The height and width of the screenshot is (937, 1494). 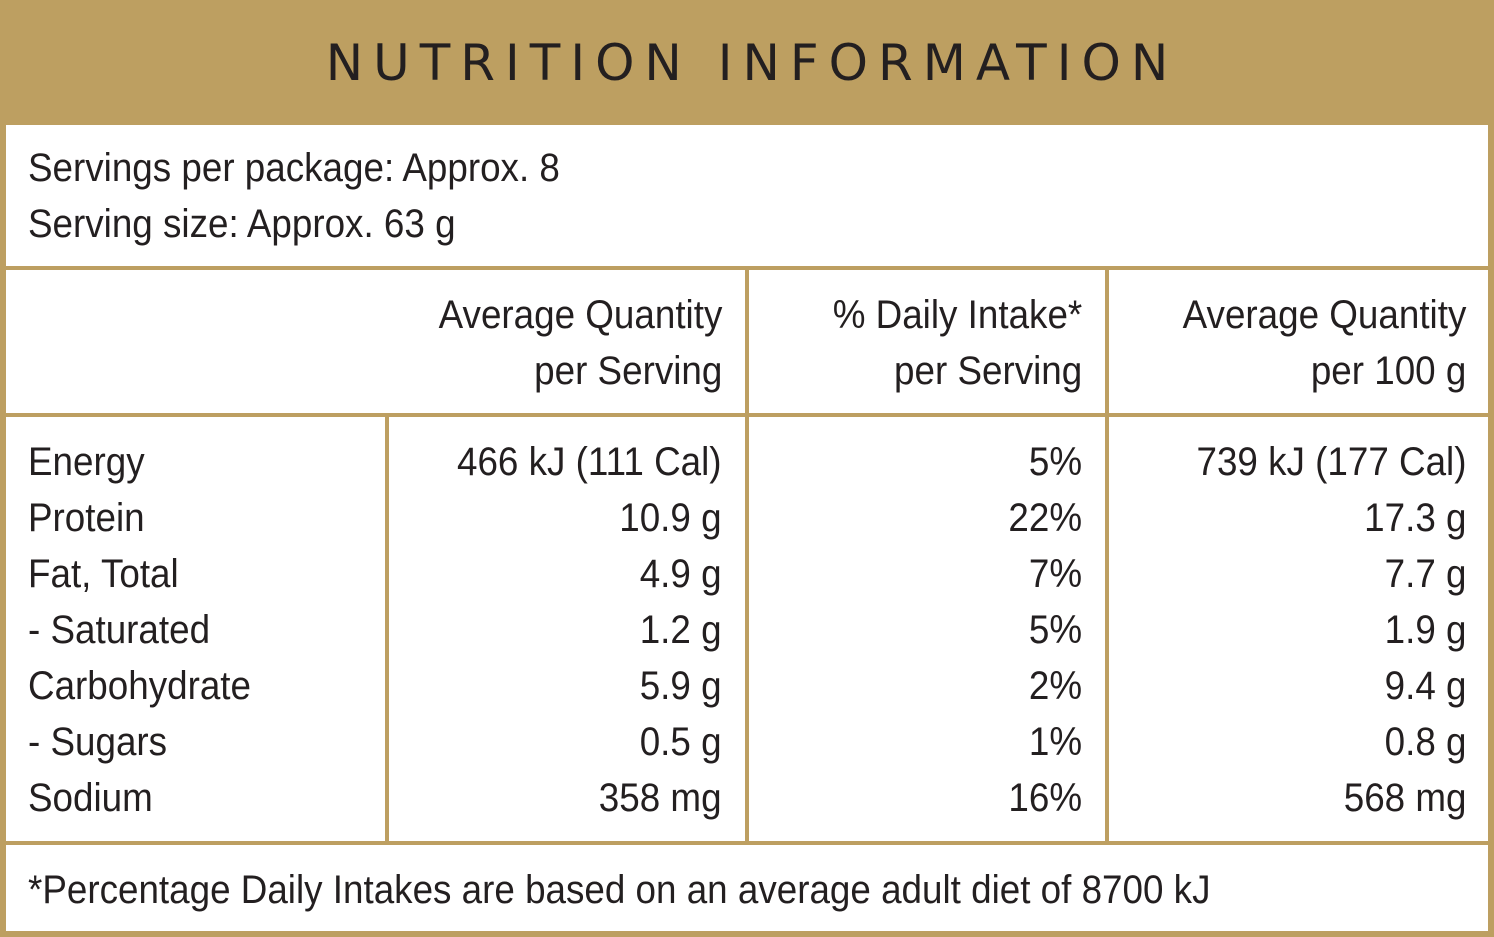 I want to click on per-serving-sodium: 358 mg, so click(x=660, y=798).